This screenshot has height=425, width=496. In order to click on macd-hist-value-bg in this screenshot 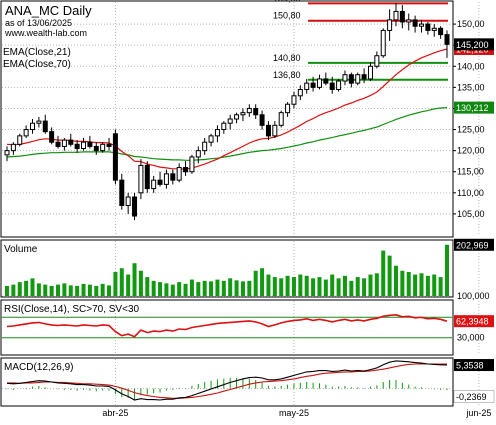, I will do `click(474, 396)`.